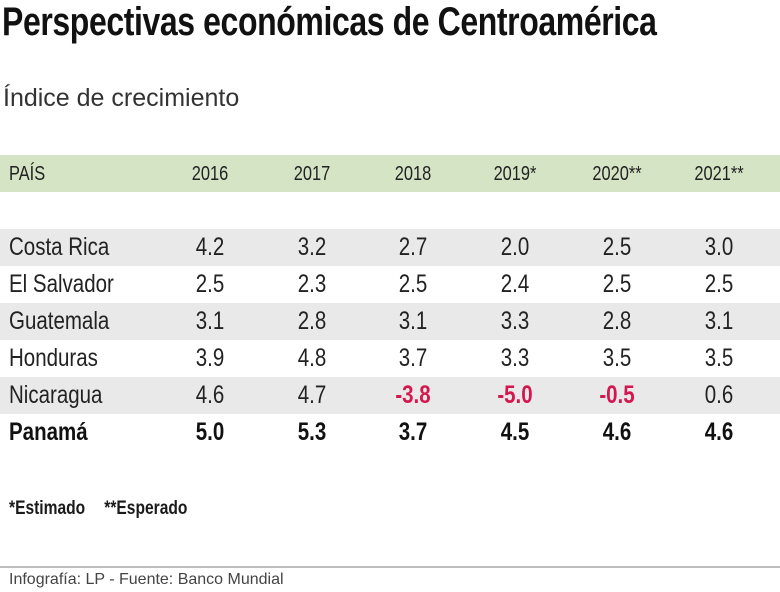 The image size is (780, 592). Describe the element at coordinates (210, 432) in the screenshot. I see `growth-value: 5.0` at that location.